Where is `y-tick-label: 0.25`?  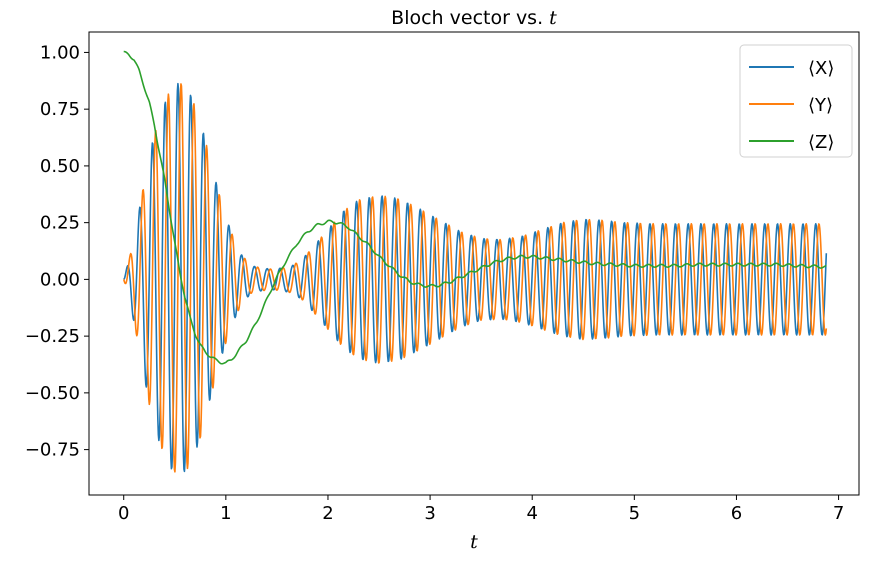 y-tick-label: 0.25 is located at coordinates (60, 223).